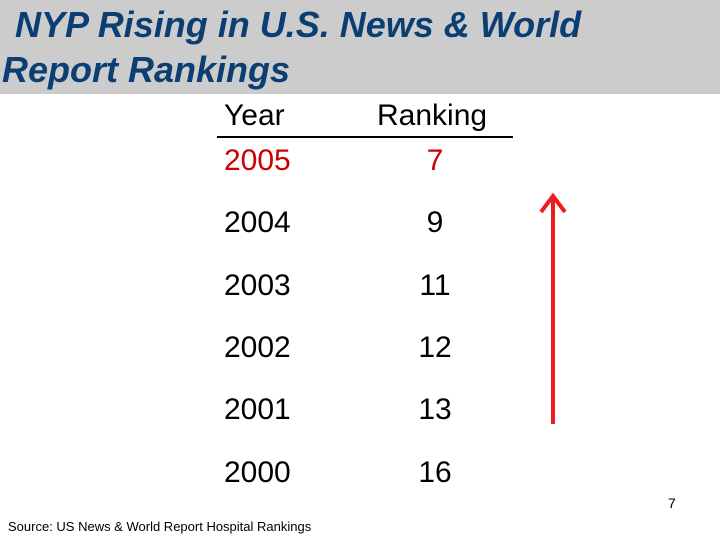 The width and height of the screenshot is (720, 540). I want to click on row-year: 2003, so click(257, 285).